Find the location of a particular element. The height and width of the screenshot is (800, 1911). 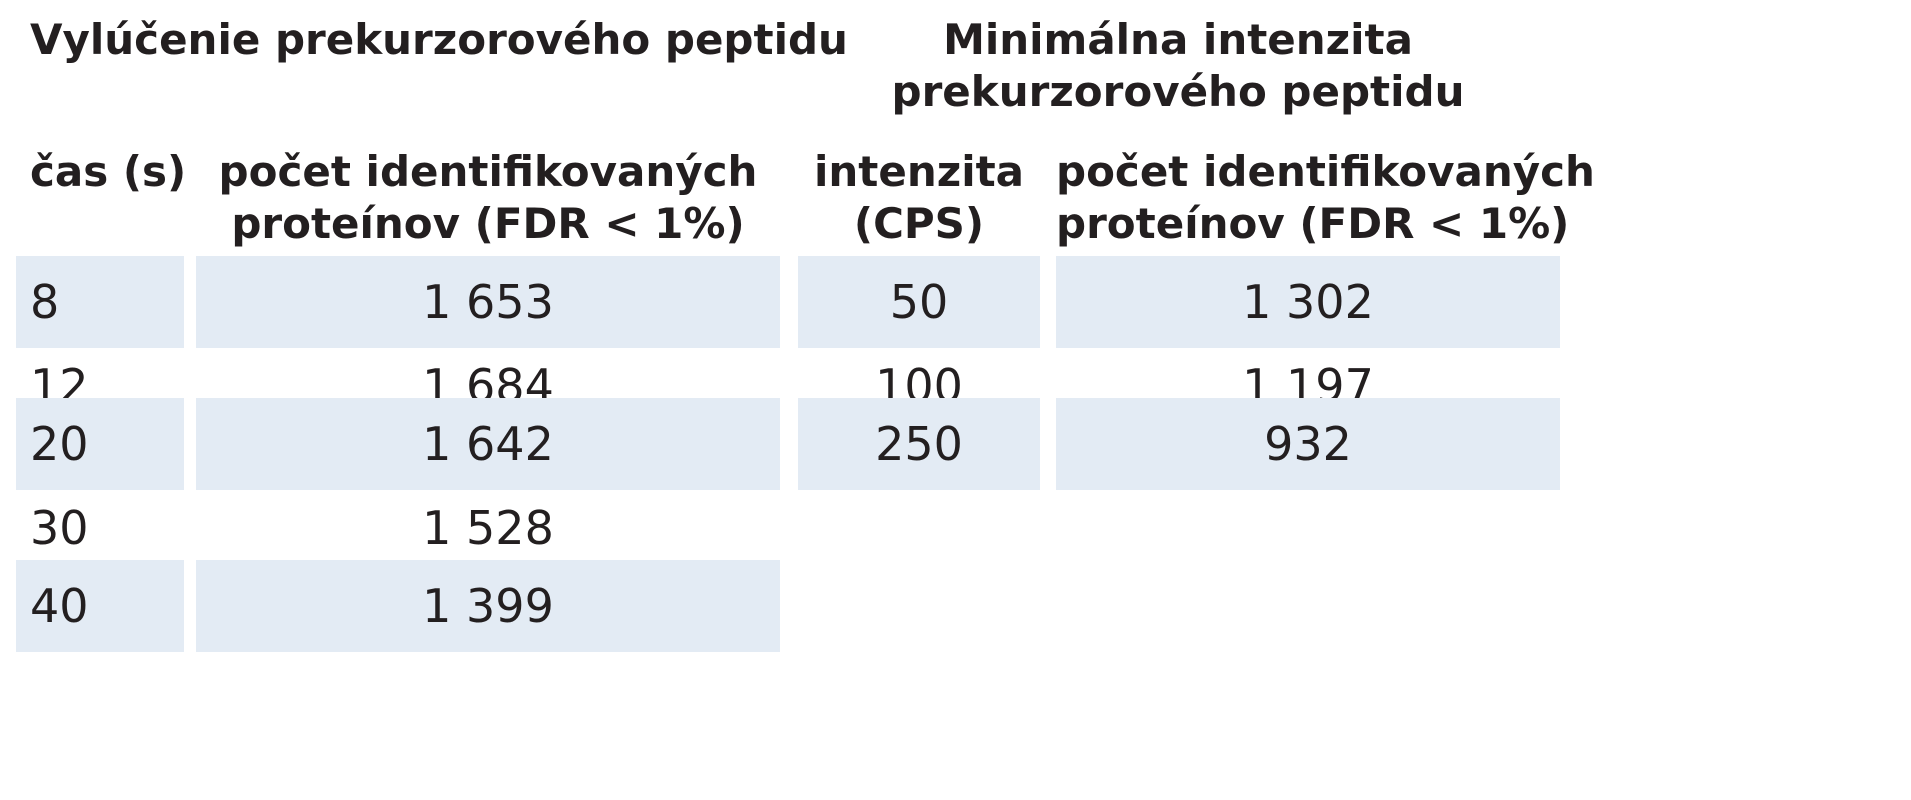

right-row-count-cell: 932 is located at coordinates (1308, 444).